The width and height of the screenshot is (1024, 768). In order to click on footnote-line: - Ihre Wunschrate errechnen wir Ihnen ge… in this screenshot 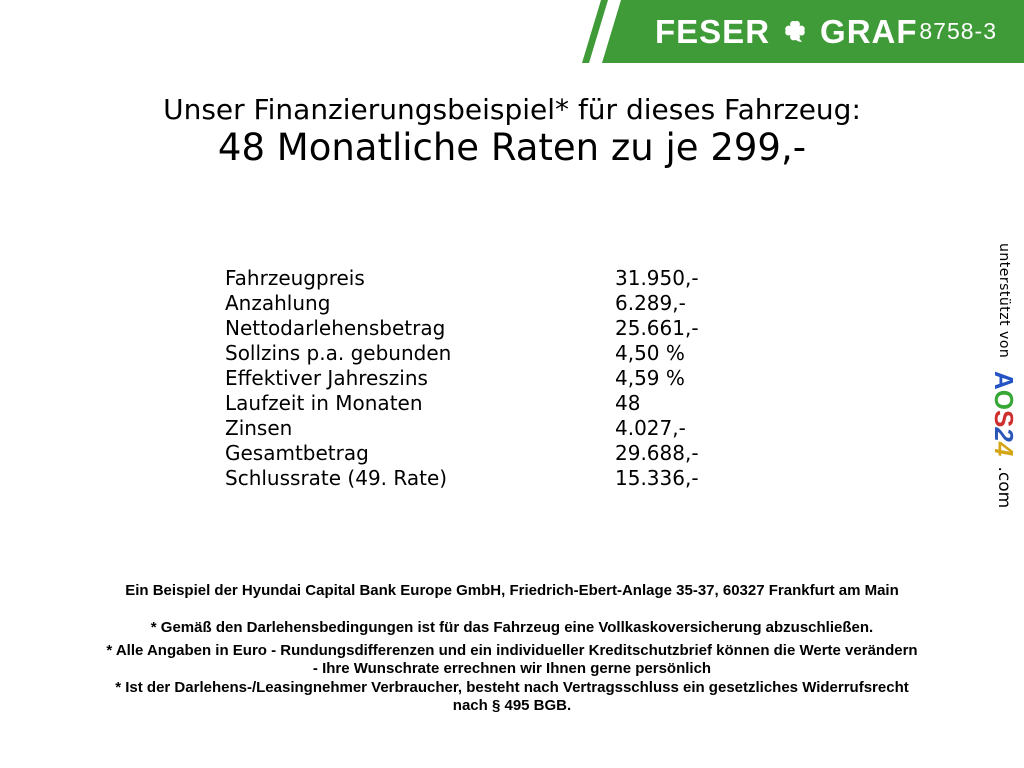, I will do `click(512, 668)`.